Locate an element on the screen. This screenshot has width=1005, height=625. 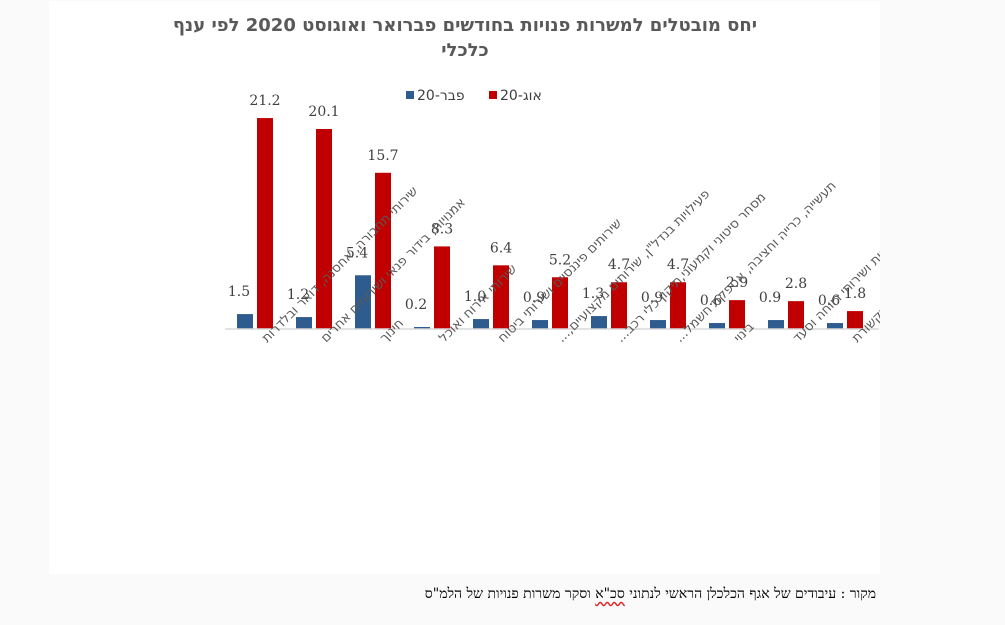
legend-swatch-aug is located at coordinates (493, 95).